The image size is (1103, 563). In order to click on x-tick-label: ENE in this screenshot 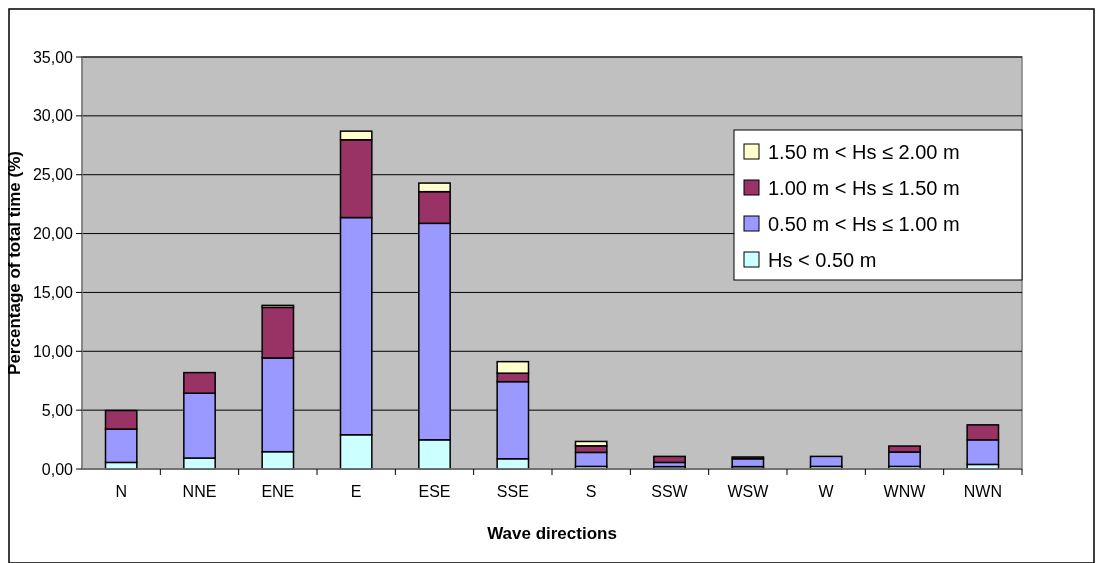, I will do `click(278, 491)`.